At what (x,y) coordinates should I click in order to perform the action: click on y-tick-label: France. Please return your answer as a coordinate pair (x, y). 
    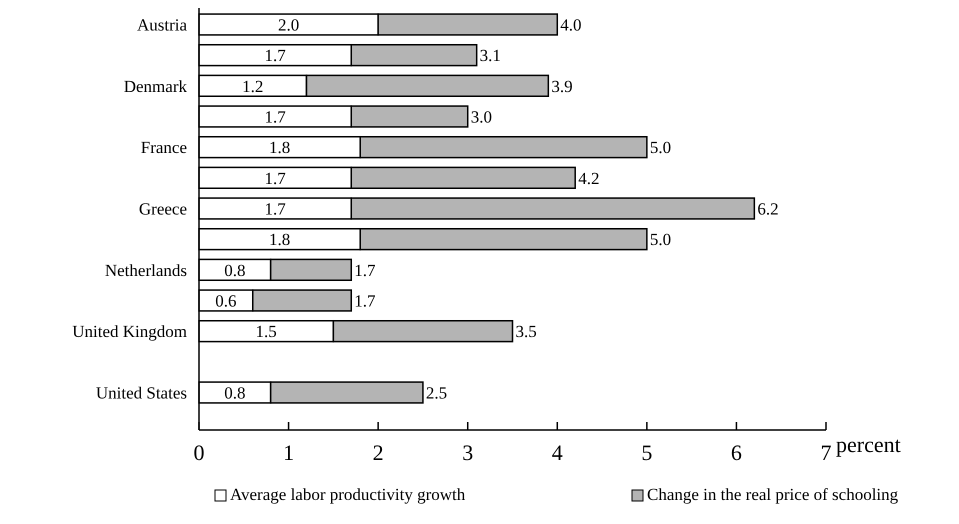
    Looking at the image, I should click on (163, 148).